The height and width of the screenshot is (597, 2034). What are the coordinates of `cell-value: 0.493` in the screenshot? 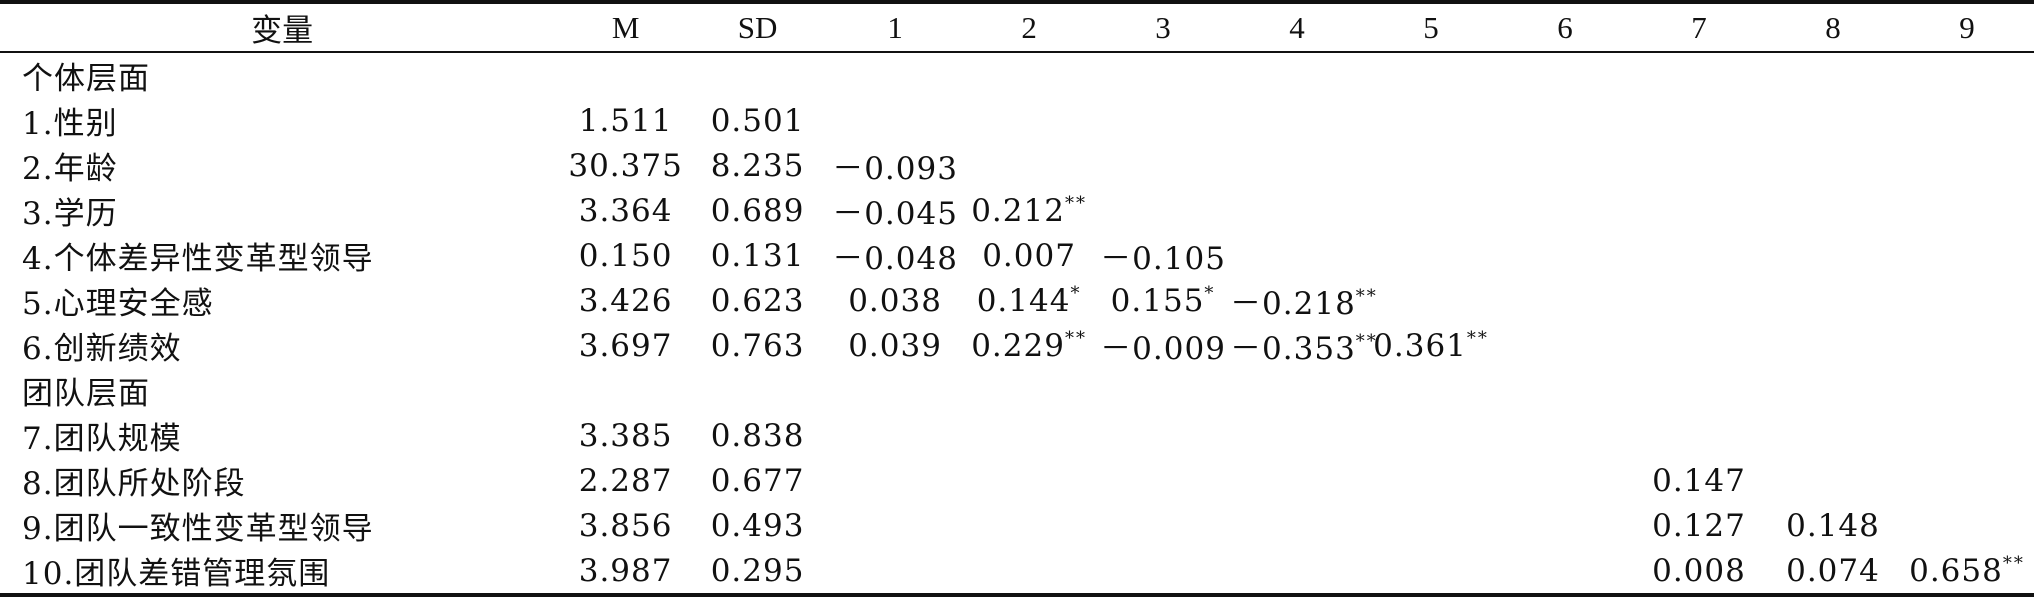 It's located at (757, 525).